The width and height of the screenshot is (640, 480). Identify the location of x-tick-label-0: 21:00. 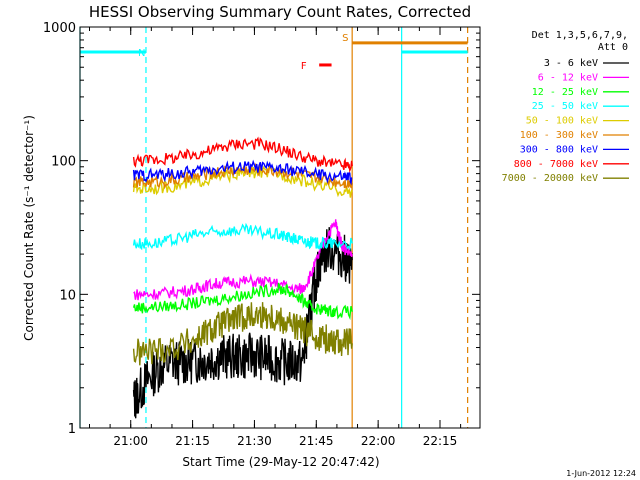
(130, 441).